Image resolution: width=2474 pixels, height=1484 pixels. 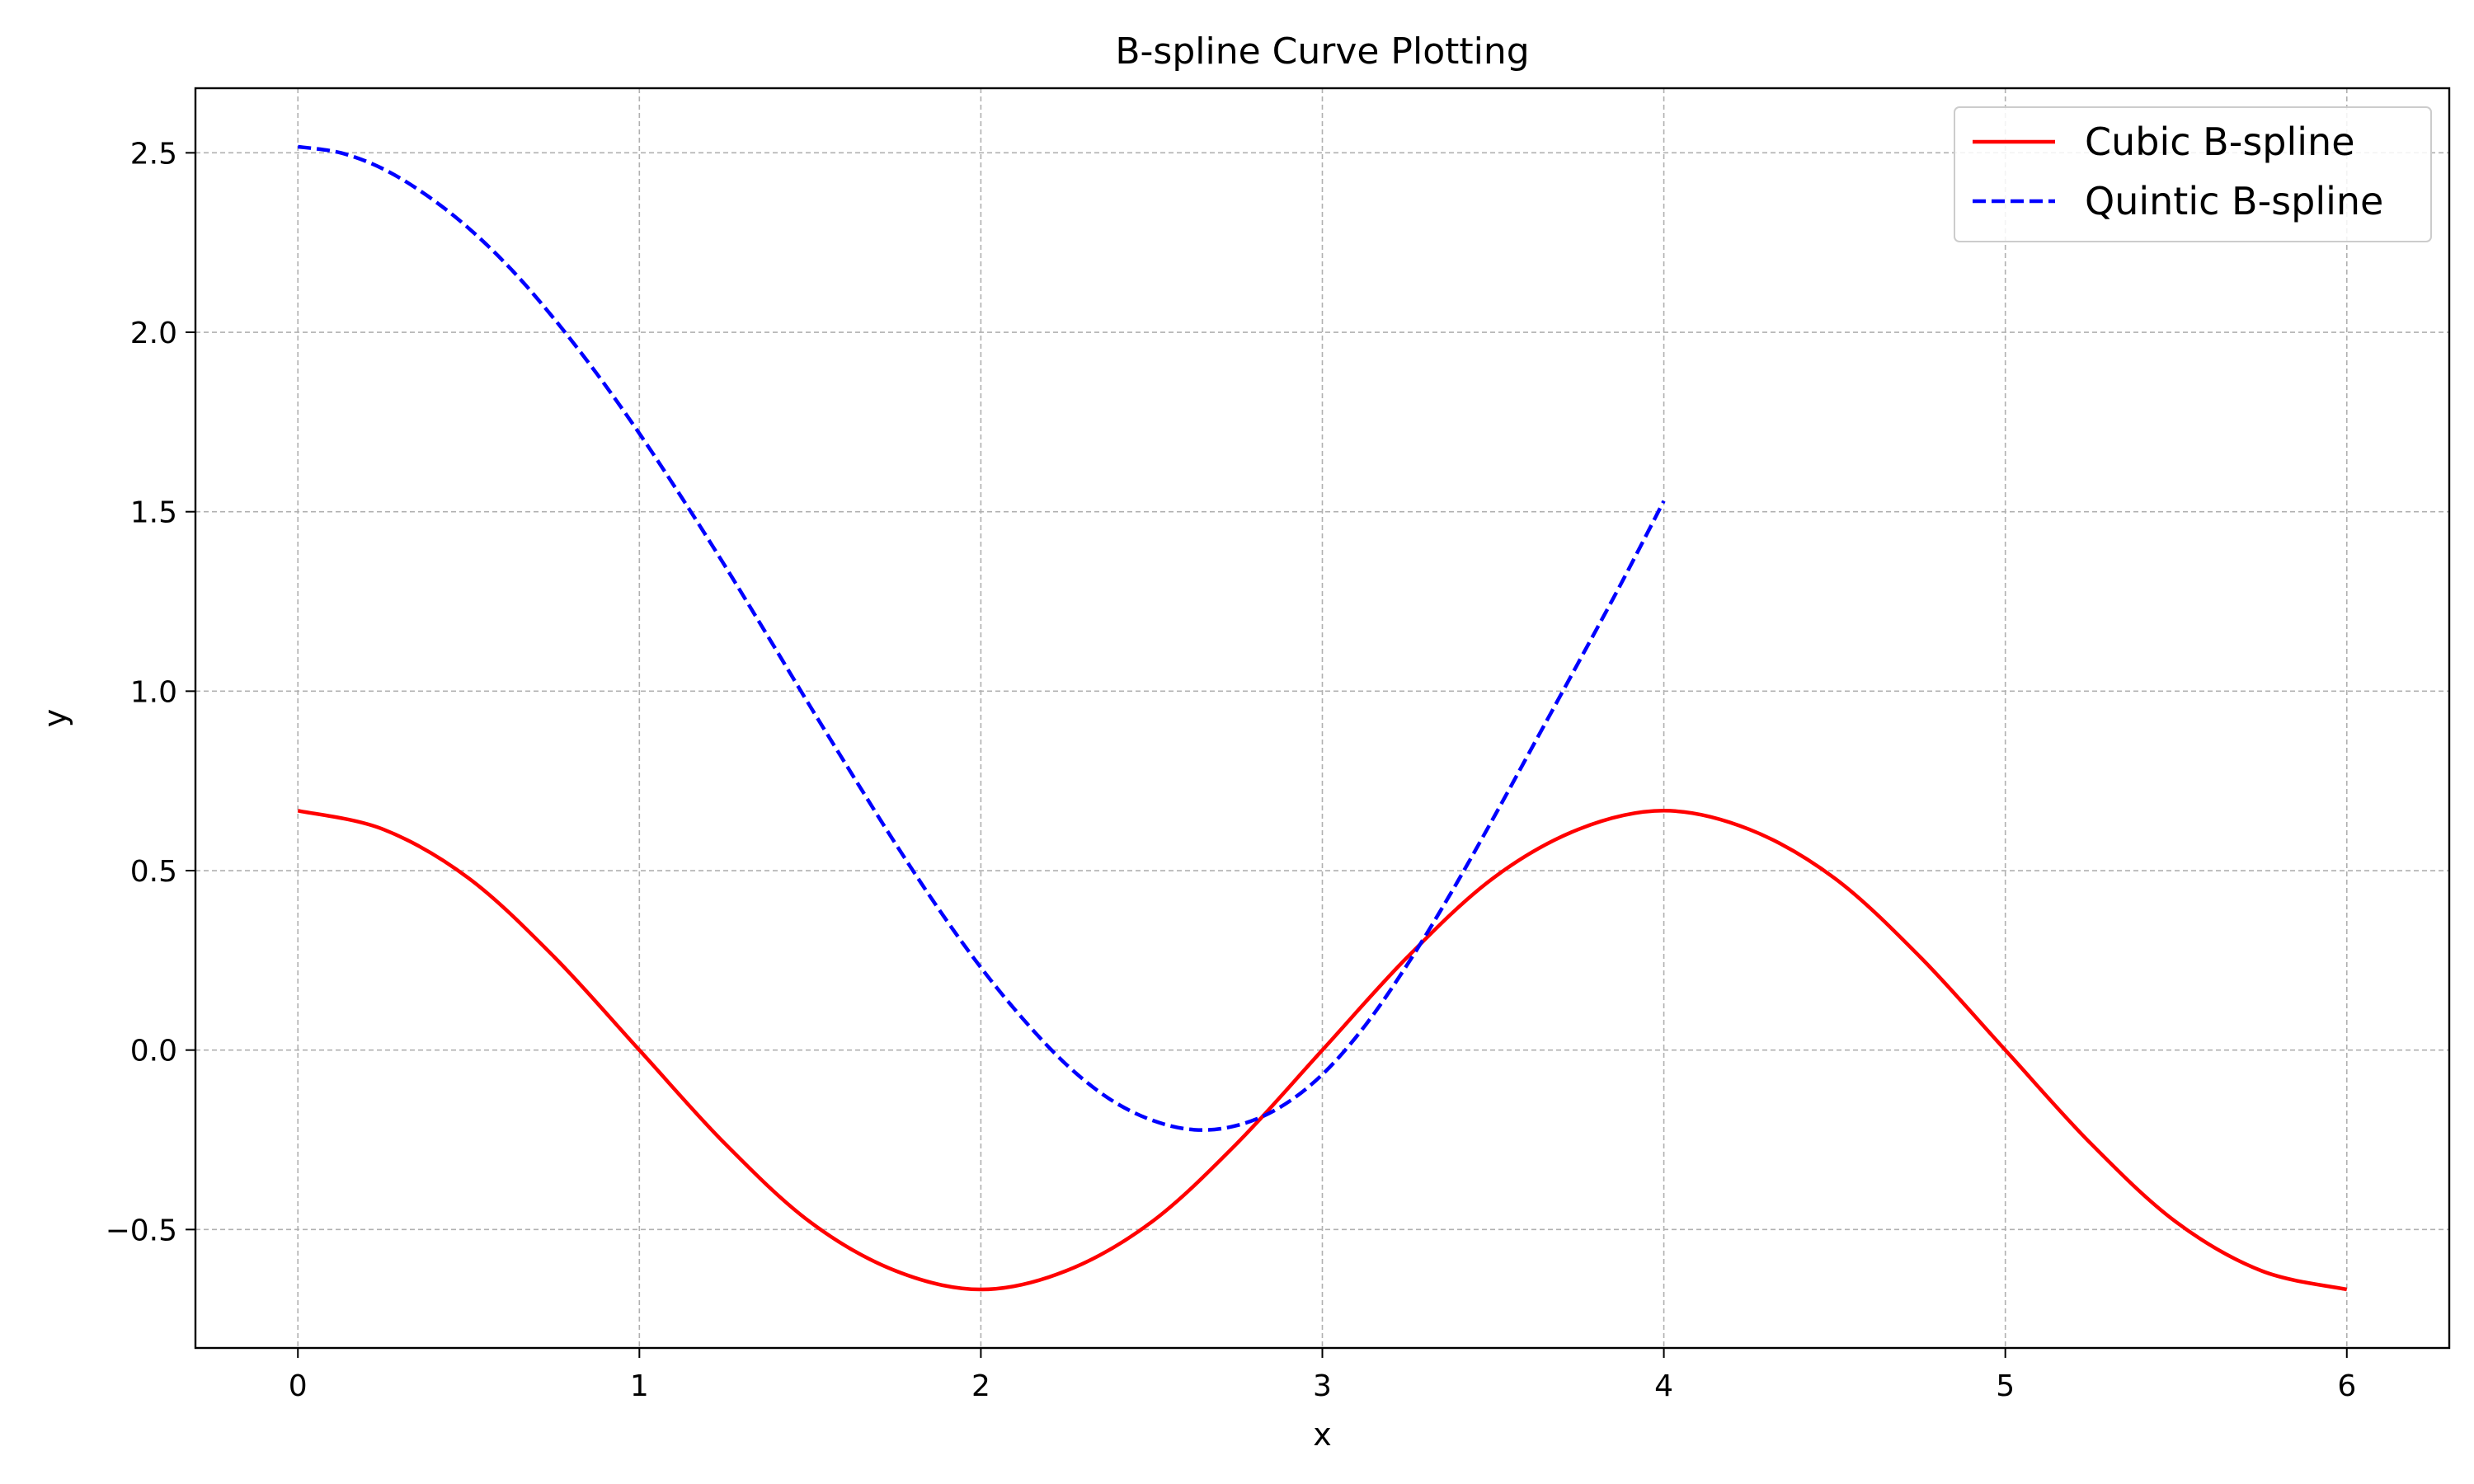 I want to click on y-tick-label: 2.0, so click(x=153, y=333).